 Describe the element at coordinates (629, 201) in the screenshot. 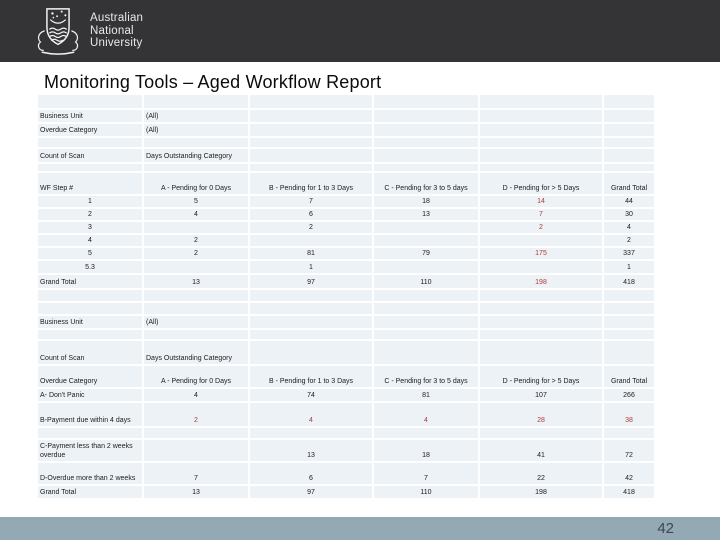

I see `value-cell: 44` at that location.